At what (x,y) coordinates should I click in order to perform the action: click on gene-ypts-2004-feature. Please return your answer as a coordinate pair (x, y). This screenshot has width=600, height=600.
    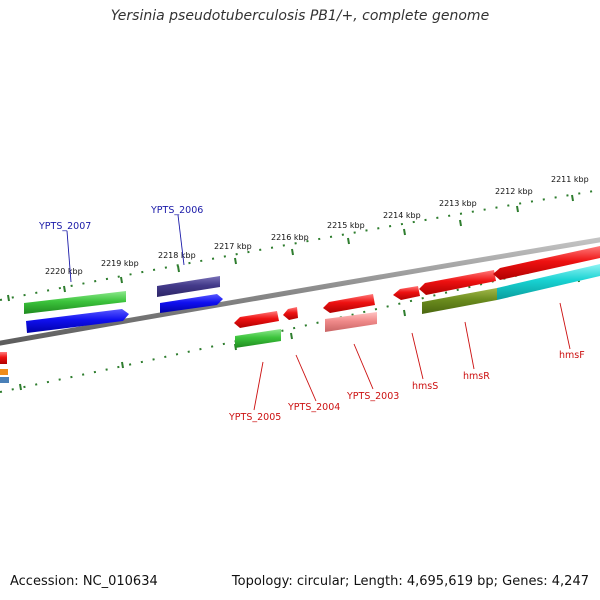
    Looking at the image, I should click on (290, 313).